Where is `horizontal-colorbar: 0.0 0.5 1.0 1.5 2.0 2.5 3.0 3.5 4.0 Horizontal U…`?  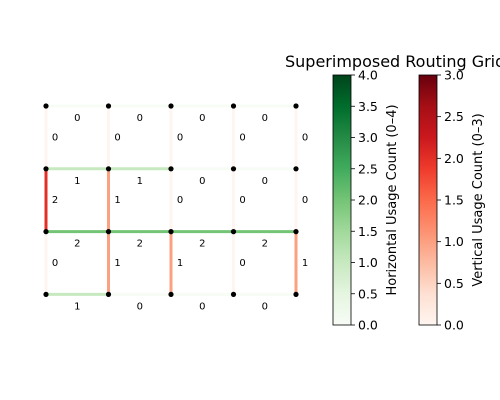
horizontal-colorbar: 0.0 0.5 1.0 1.5 2.0 2.5 3.0 3.5 4.0 Horizontal U… is located at coordinates (366, 200).